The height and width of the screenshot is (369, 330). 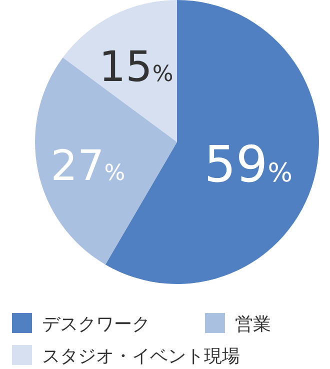 What do you see at coordinates (96, 324) in the screenshot?
I see `legend-label: デスクワーク` at bounding box center [96, 324].